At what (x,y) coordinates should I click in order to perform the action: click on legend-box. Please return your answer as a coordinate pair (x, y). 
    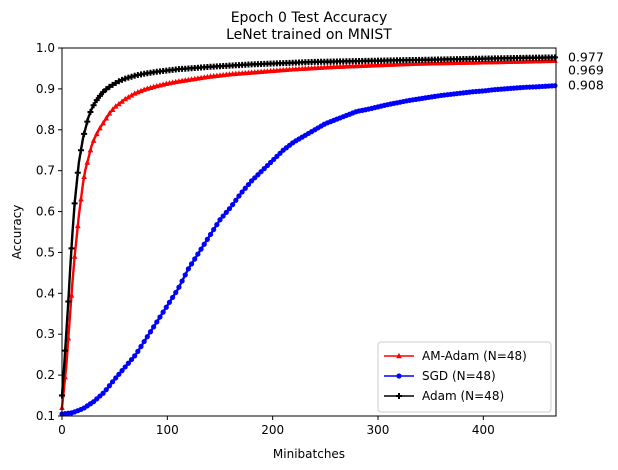
    Looking at the image, I should click on (464, 377).